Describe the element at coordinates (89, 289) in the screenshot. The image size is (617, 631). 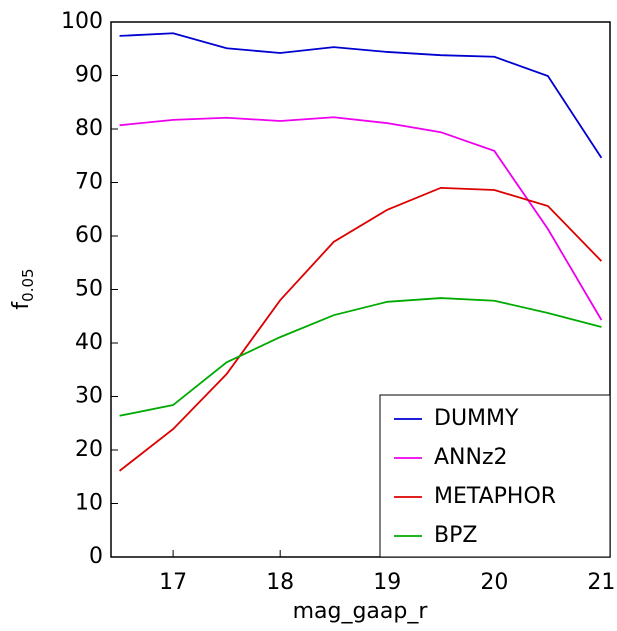
I see `y-tick-label: 50` at that location.